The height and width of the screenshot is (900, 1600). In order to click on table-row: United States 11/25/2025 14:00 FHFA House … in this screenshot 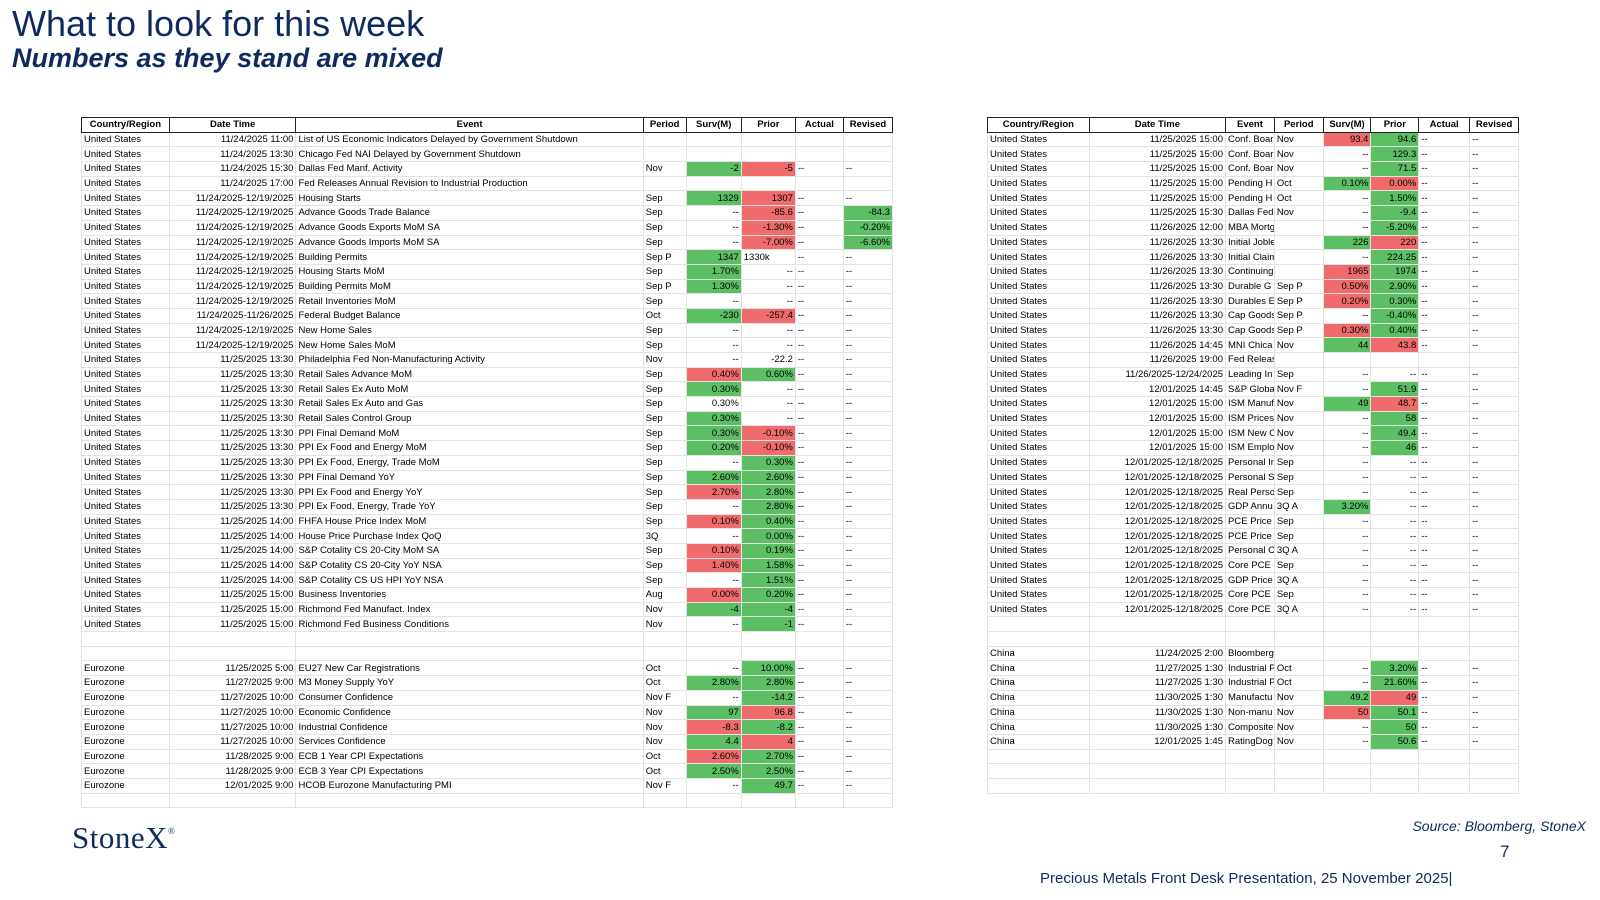, I will do `click(487, 521)`.